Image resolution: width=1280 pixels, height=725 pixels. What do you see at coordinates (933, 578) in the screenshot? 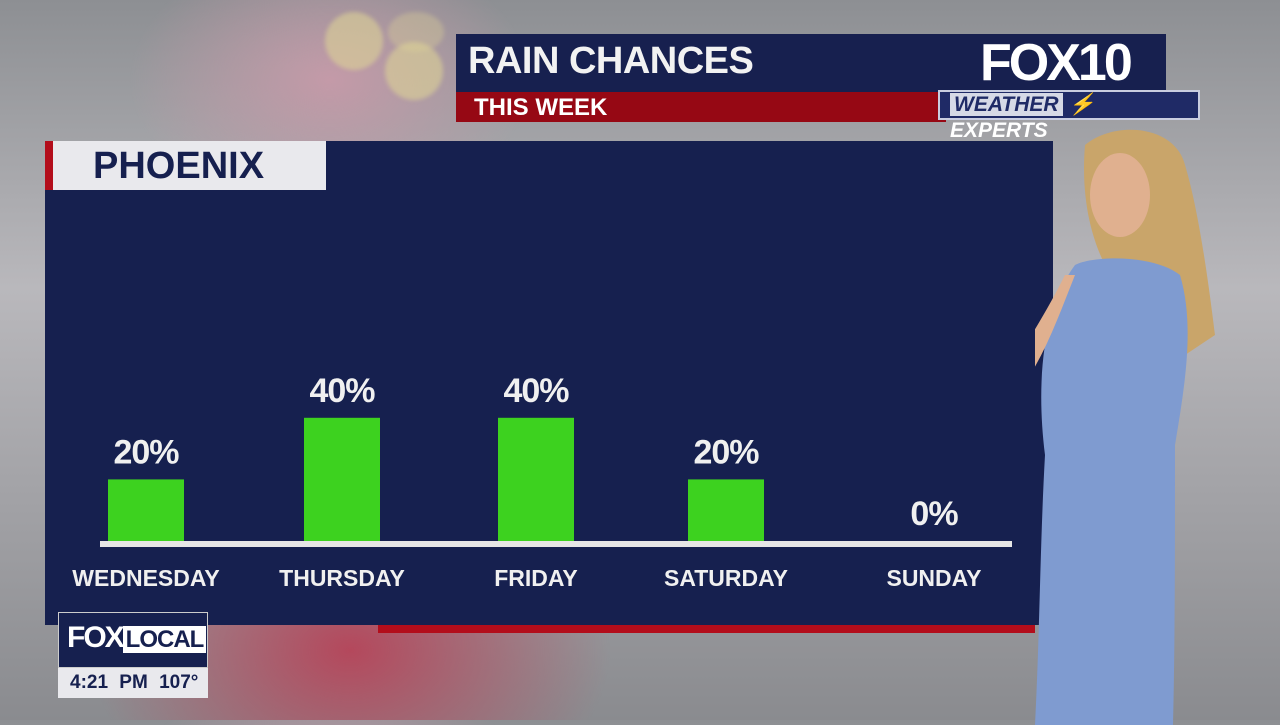
I see `category-label: SUNDAY` at bounding box center [933, 578].